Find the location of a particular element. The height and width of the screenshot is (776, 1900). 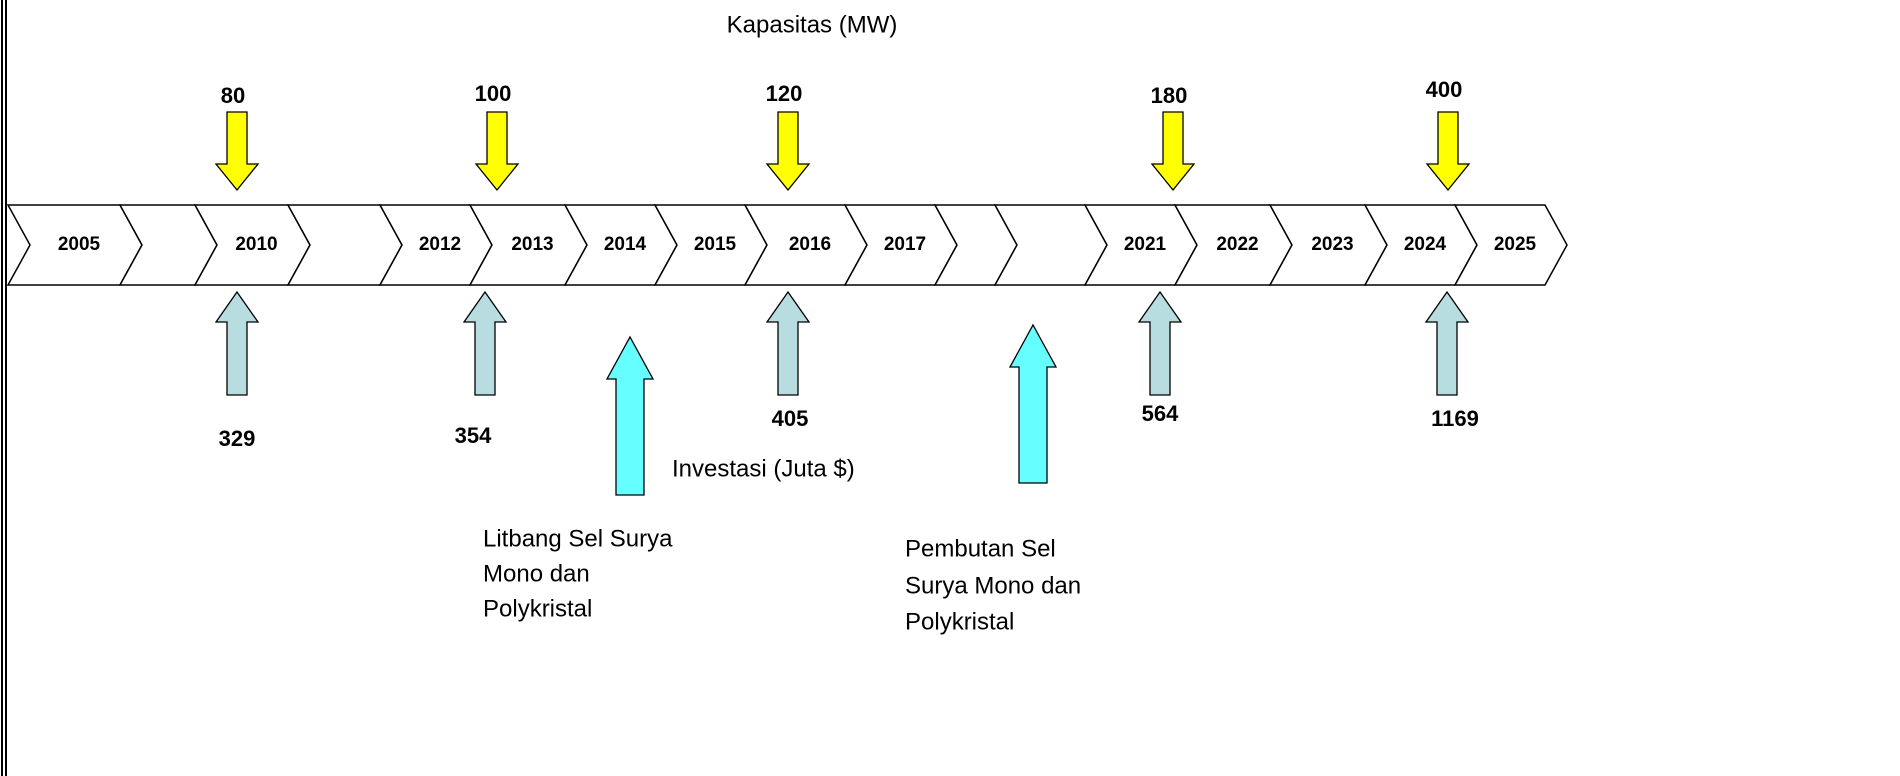

title: Kapasitas (MW) is located at coordinates (812, 24).